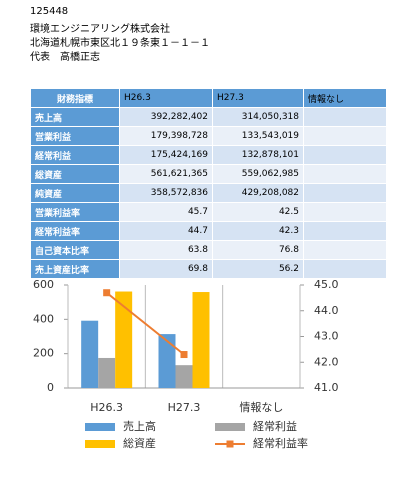 Image resolution: width=410 pixels, height=480 pixels. I want to click on table-cell: 429,208,082, so click(258, 193).